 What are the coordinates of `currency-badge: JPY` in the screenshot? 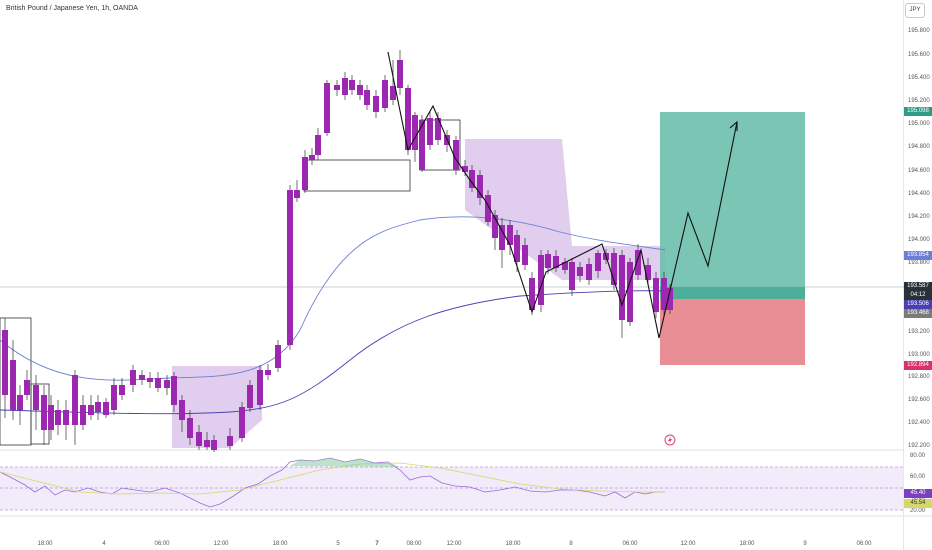 It's located at (915, 10).